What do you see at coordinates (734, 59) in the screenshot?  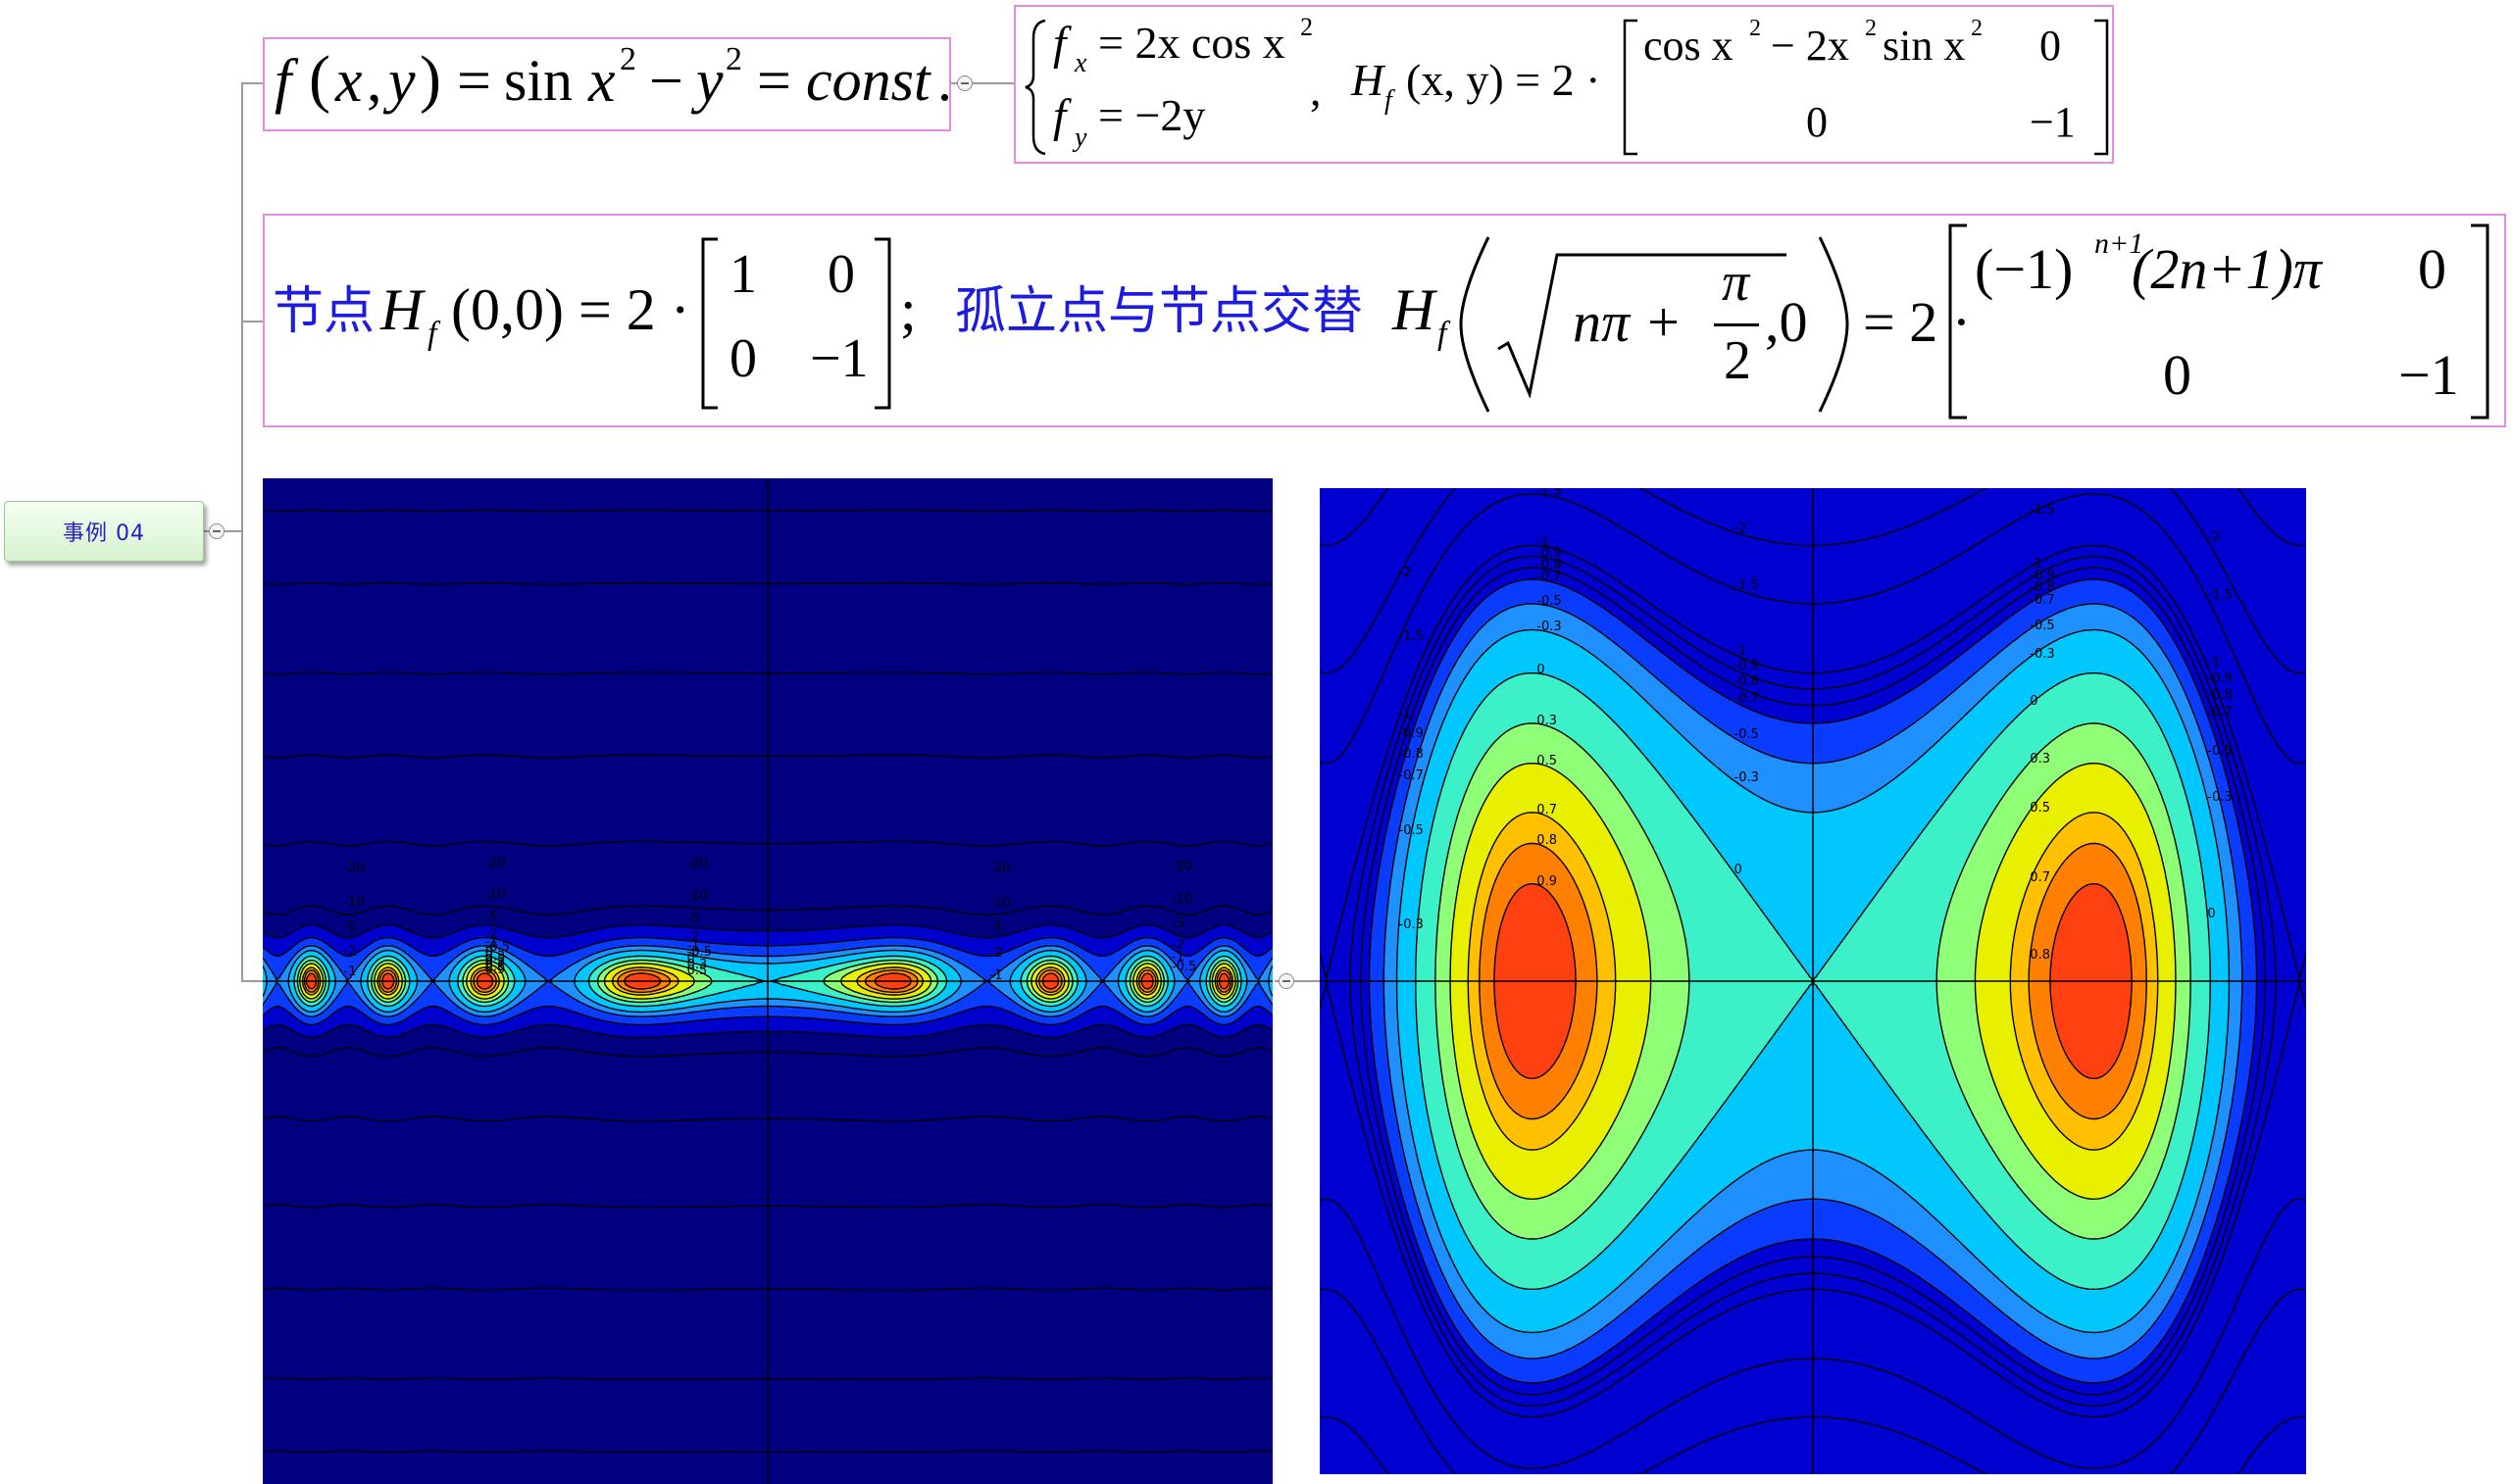 I see `f1-sup2b: 2` at bounding box center [734, 59].